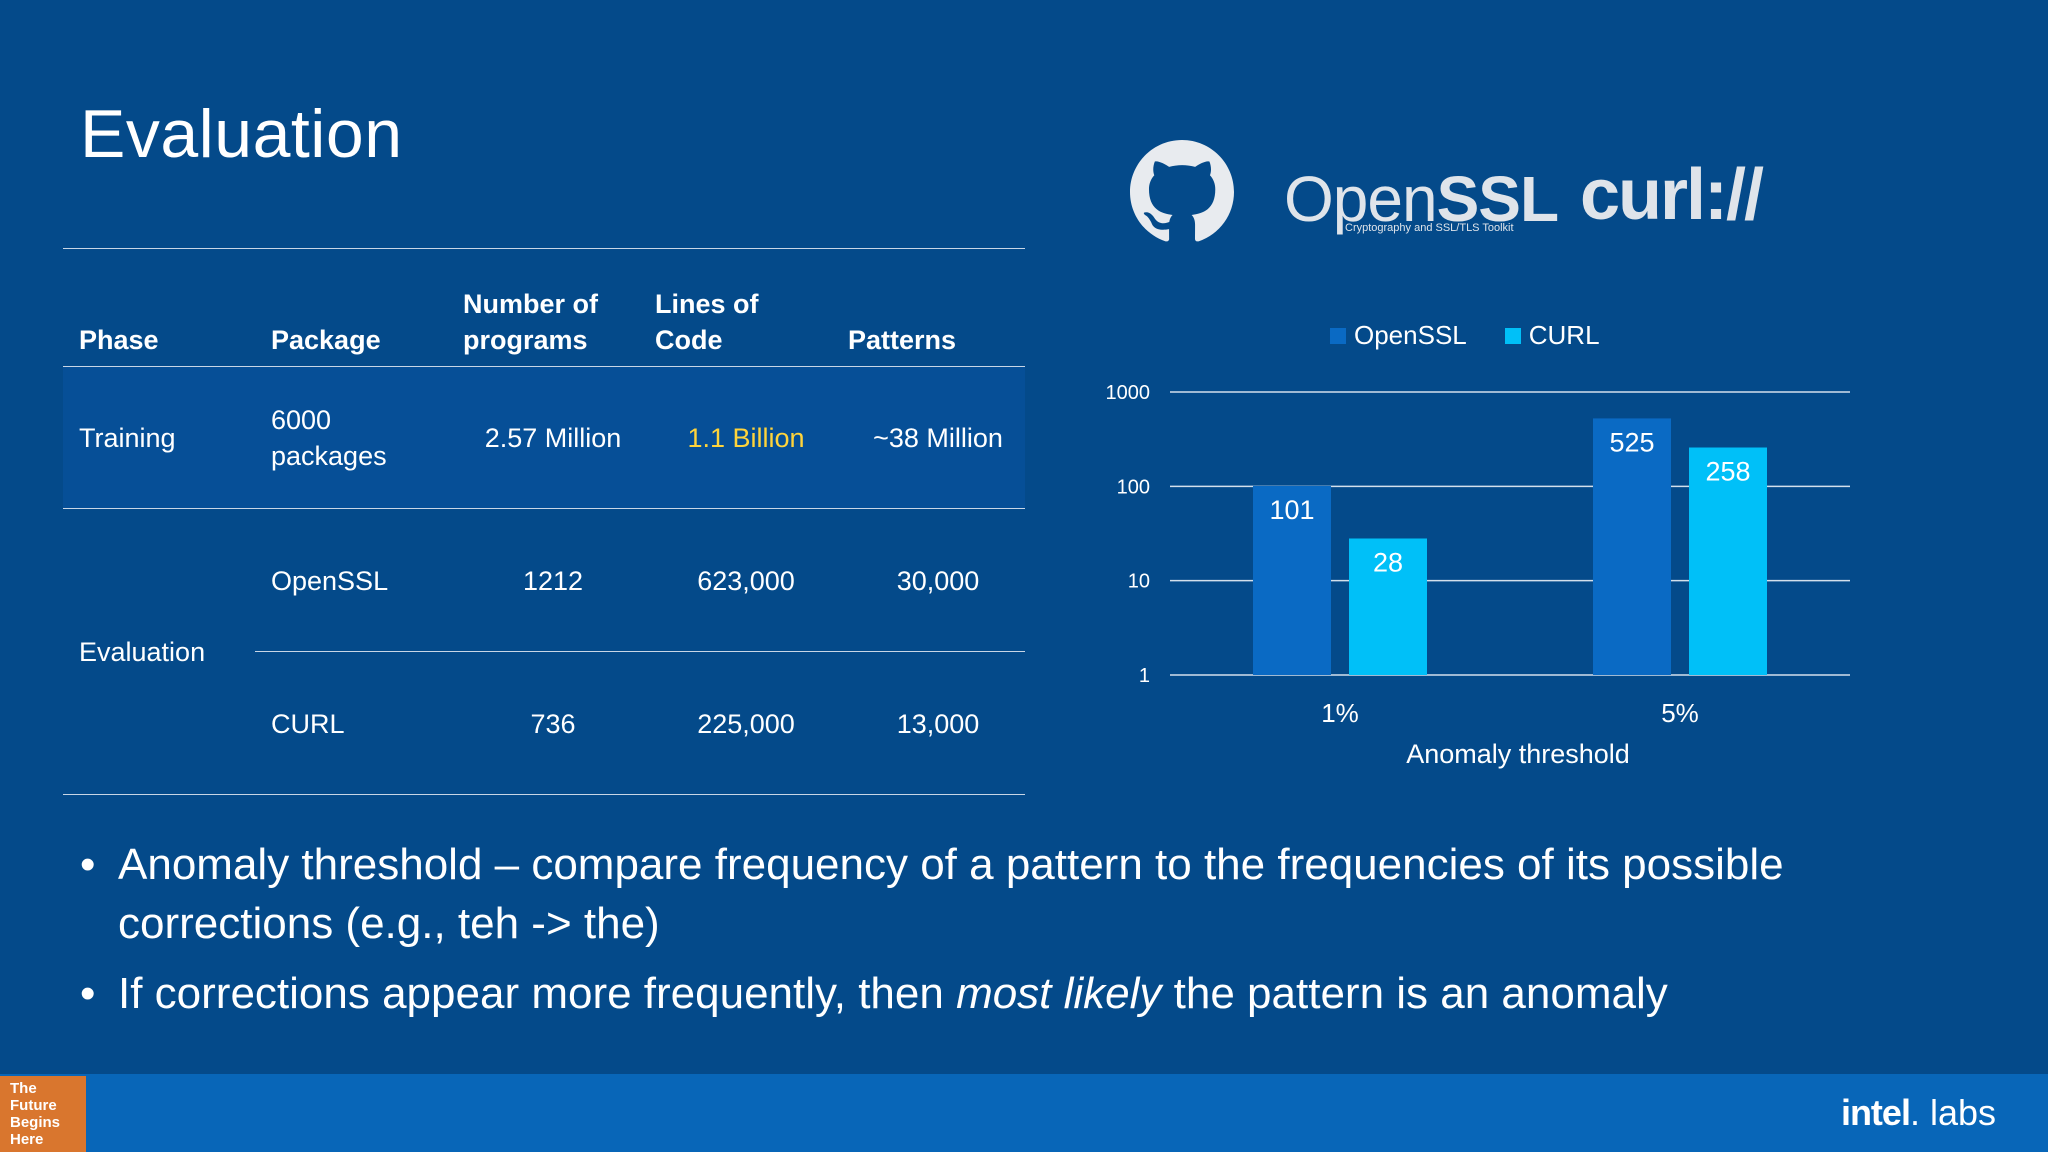 Image resolution: width=2048 pixels, height=1152 pixels. Describe the element at coordinates (241, 134) in the screenshot. I see `slide-title: Evaluation` at that location.